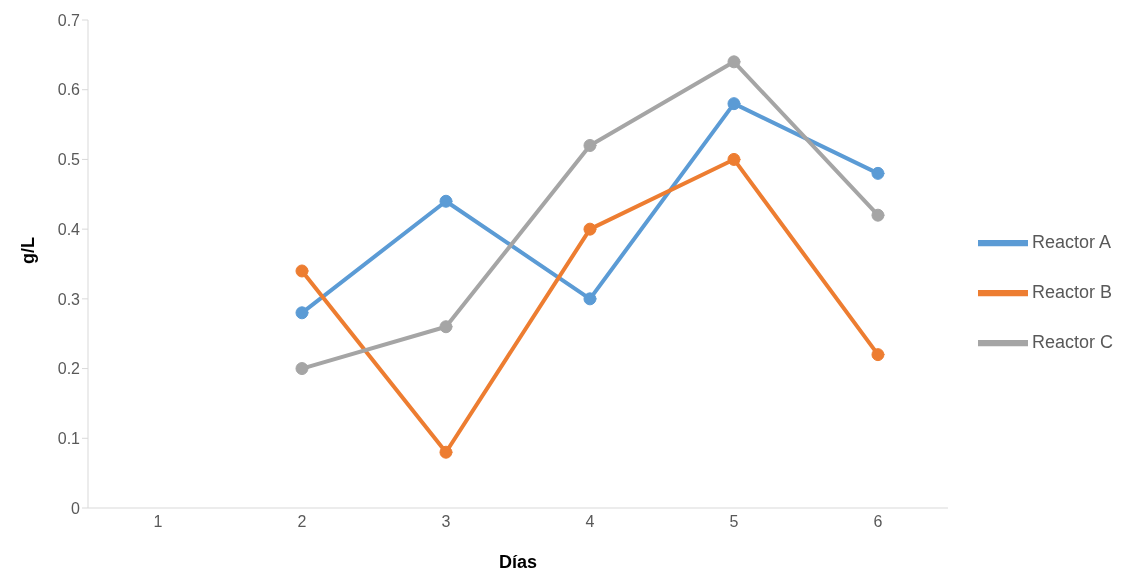  What do you see at coordinates (28, 250) in the screenshot?
I see `y-axis-title: g/L` at bounding box center [28, 250].